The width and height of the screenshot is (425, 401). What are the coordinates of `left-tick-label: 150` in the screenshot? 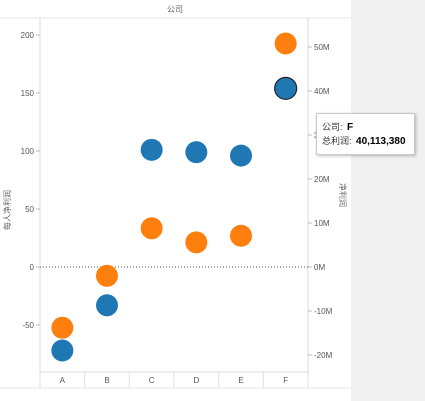 It's located at (28, 93).